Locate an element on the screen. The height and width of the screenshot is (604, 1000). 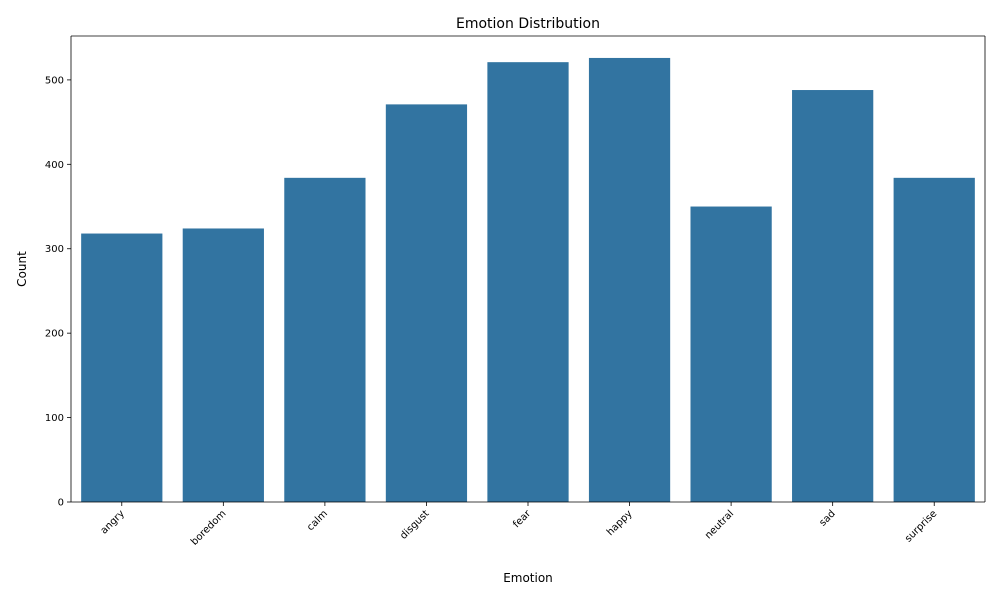
bar-surprise is located at coordinates (934, 339).